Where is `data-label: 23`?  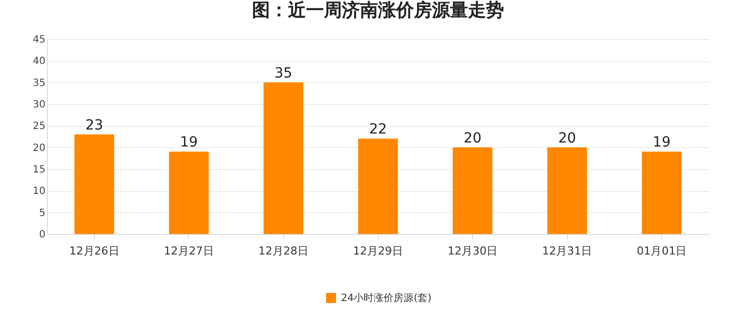
data-label: 23 is located at coordinates (94, 125).